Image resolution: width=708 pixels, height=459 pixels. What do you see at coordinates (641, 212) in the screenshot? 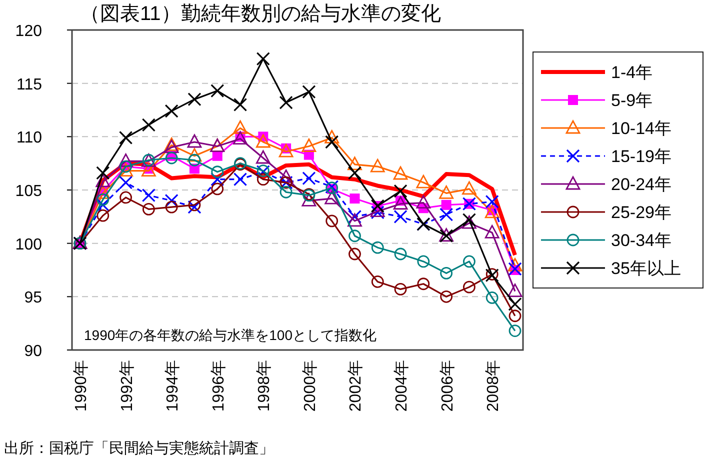
I see `legend-label: 25-29年` at bounding box center [641, 212].